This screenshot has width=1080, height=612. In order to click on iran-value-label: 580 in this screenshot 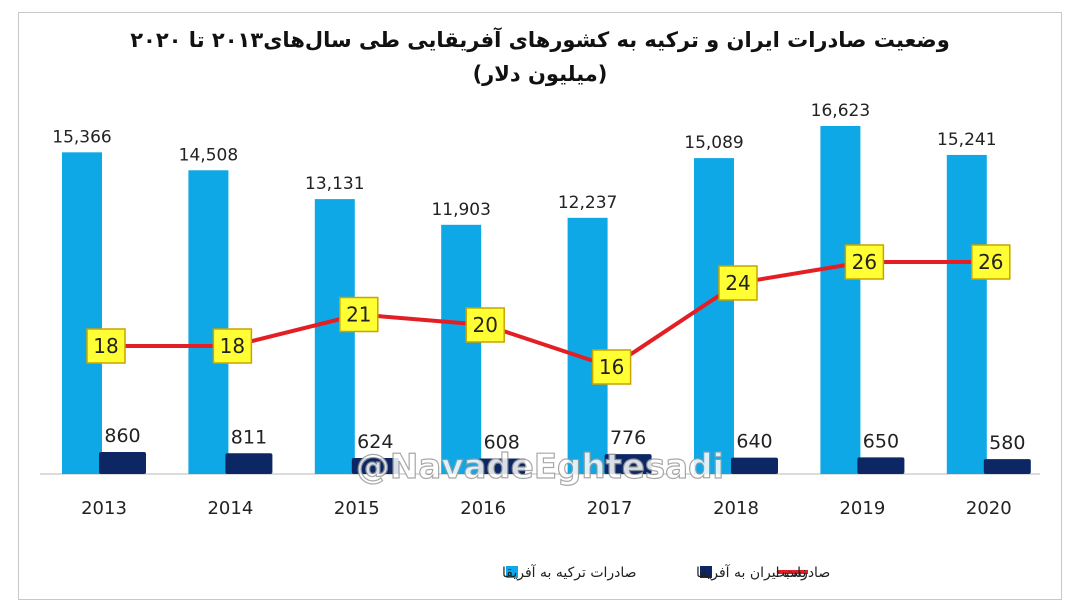, I will do `click(1007, 443)`.